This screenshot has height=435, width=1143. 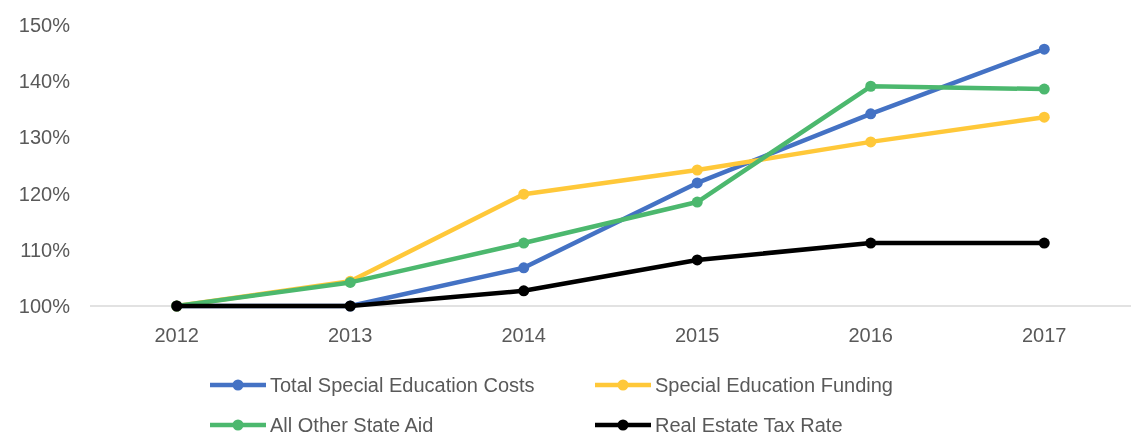 I want to click on x-tick-label: 2016, so click(x=870, y=335).